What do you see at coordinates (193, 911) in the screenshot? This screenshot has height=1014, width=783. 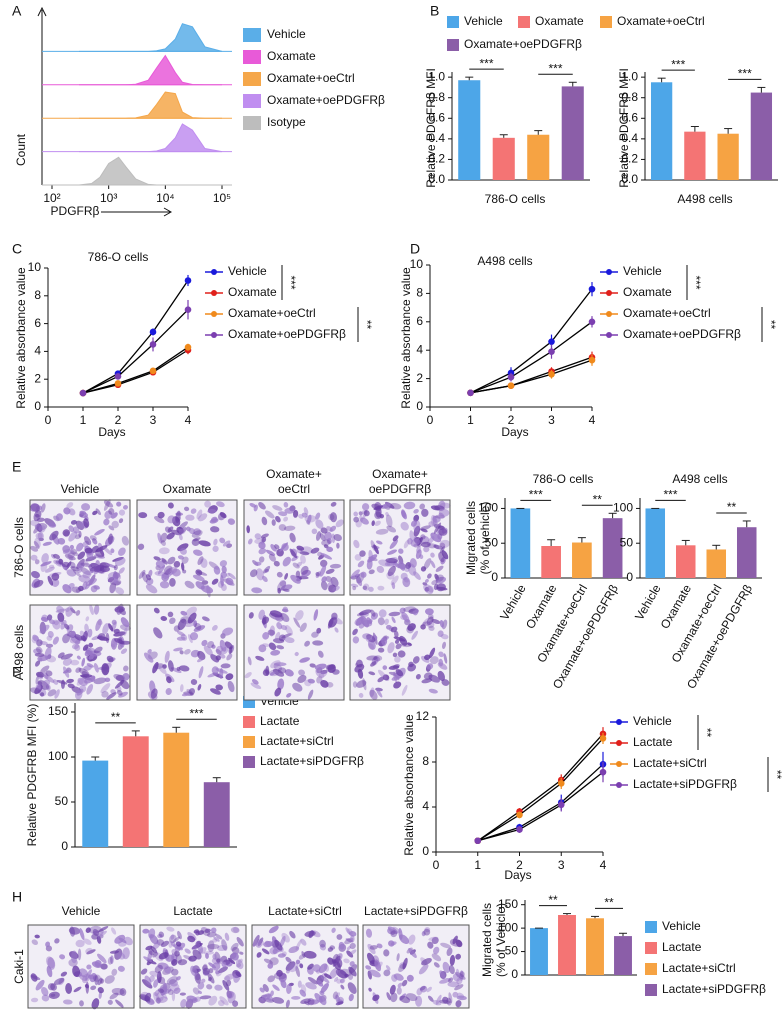 I see `column-label: Lactate` at bounding box center [193, 911].